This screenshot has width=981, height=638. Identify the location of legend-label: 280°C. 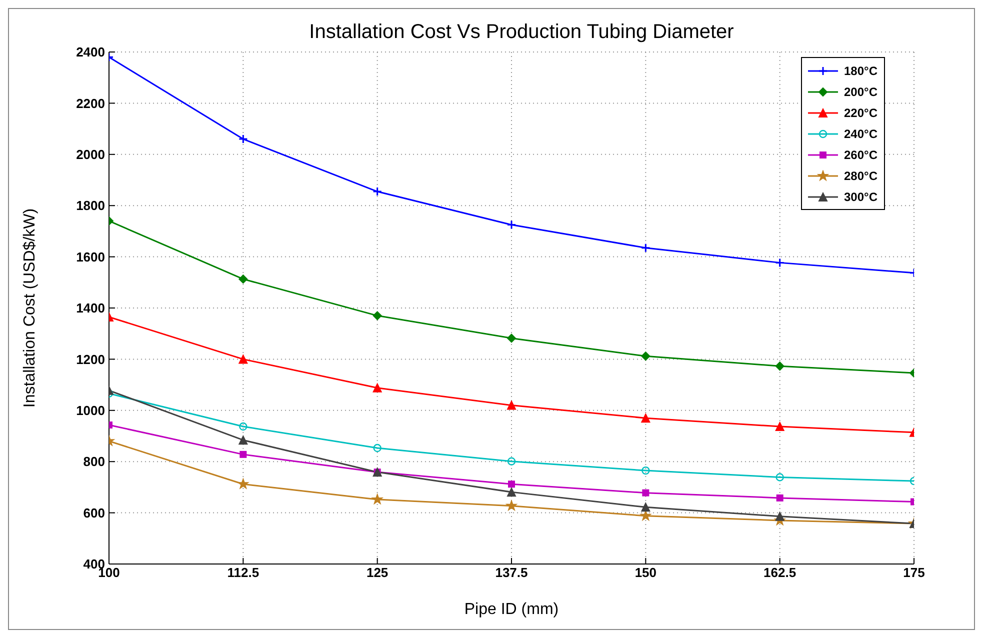
(861, 175).